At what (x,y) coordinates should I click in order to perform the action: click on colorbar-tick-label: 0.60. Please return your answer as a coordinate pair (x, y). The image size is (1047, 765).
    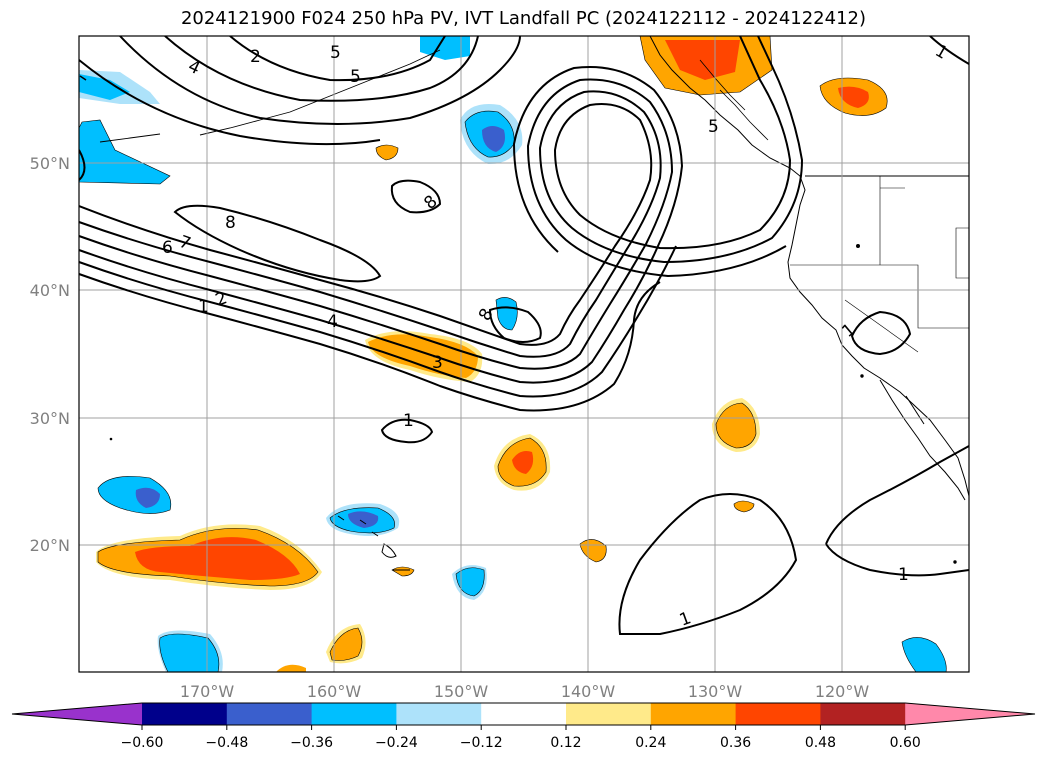
    Looking at the image, I should click on (905, 743).